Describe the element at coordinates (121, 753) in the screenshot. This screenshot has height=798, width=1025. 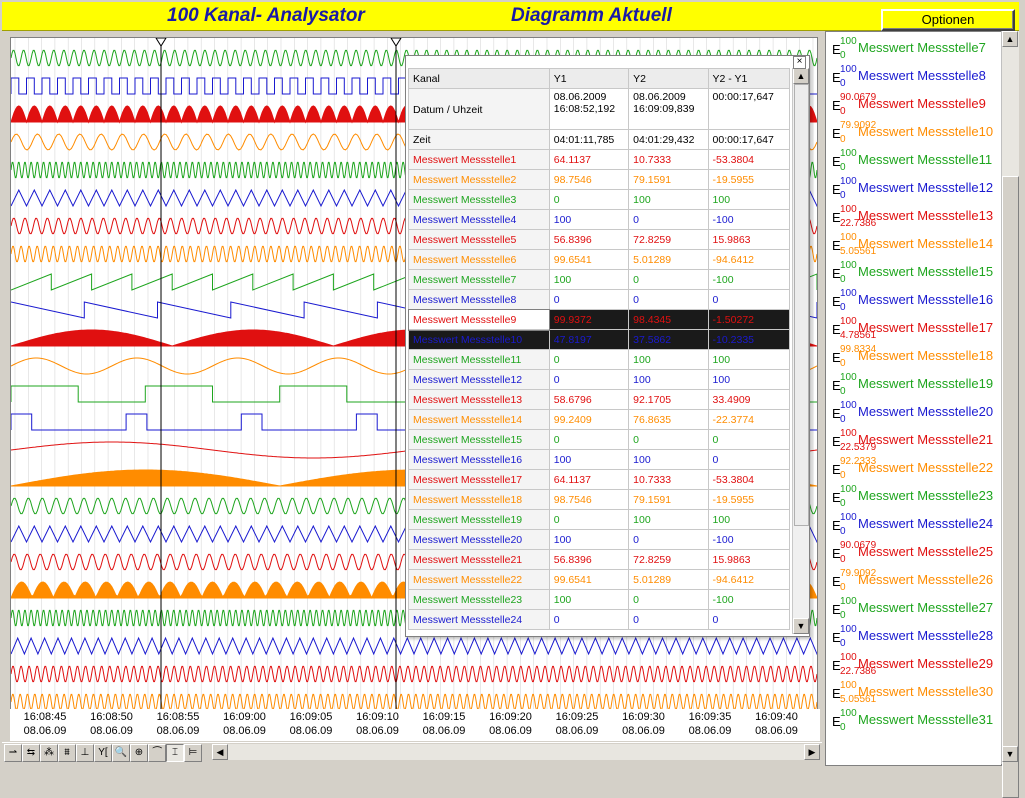
I see `search-icon: 🔍` at that location.